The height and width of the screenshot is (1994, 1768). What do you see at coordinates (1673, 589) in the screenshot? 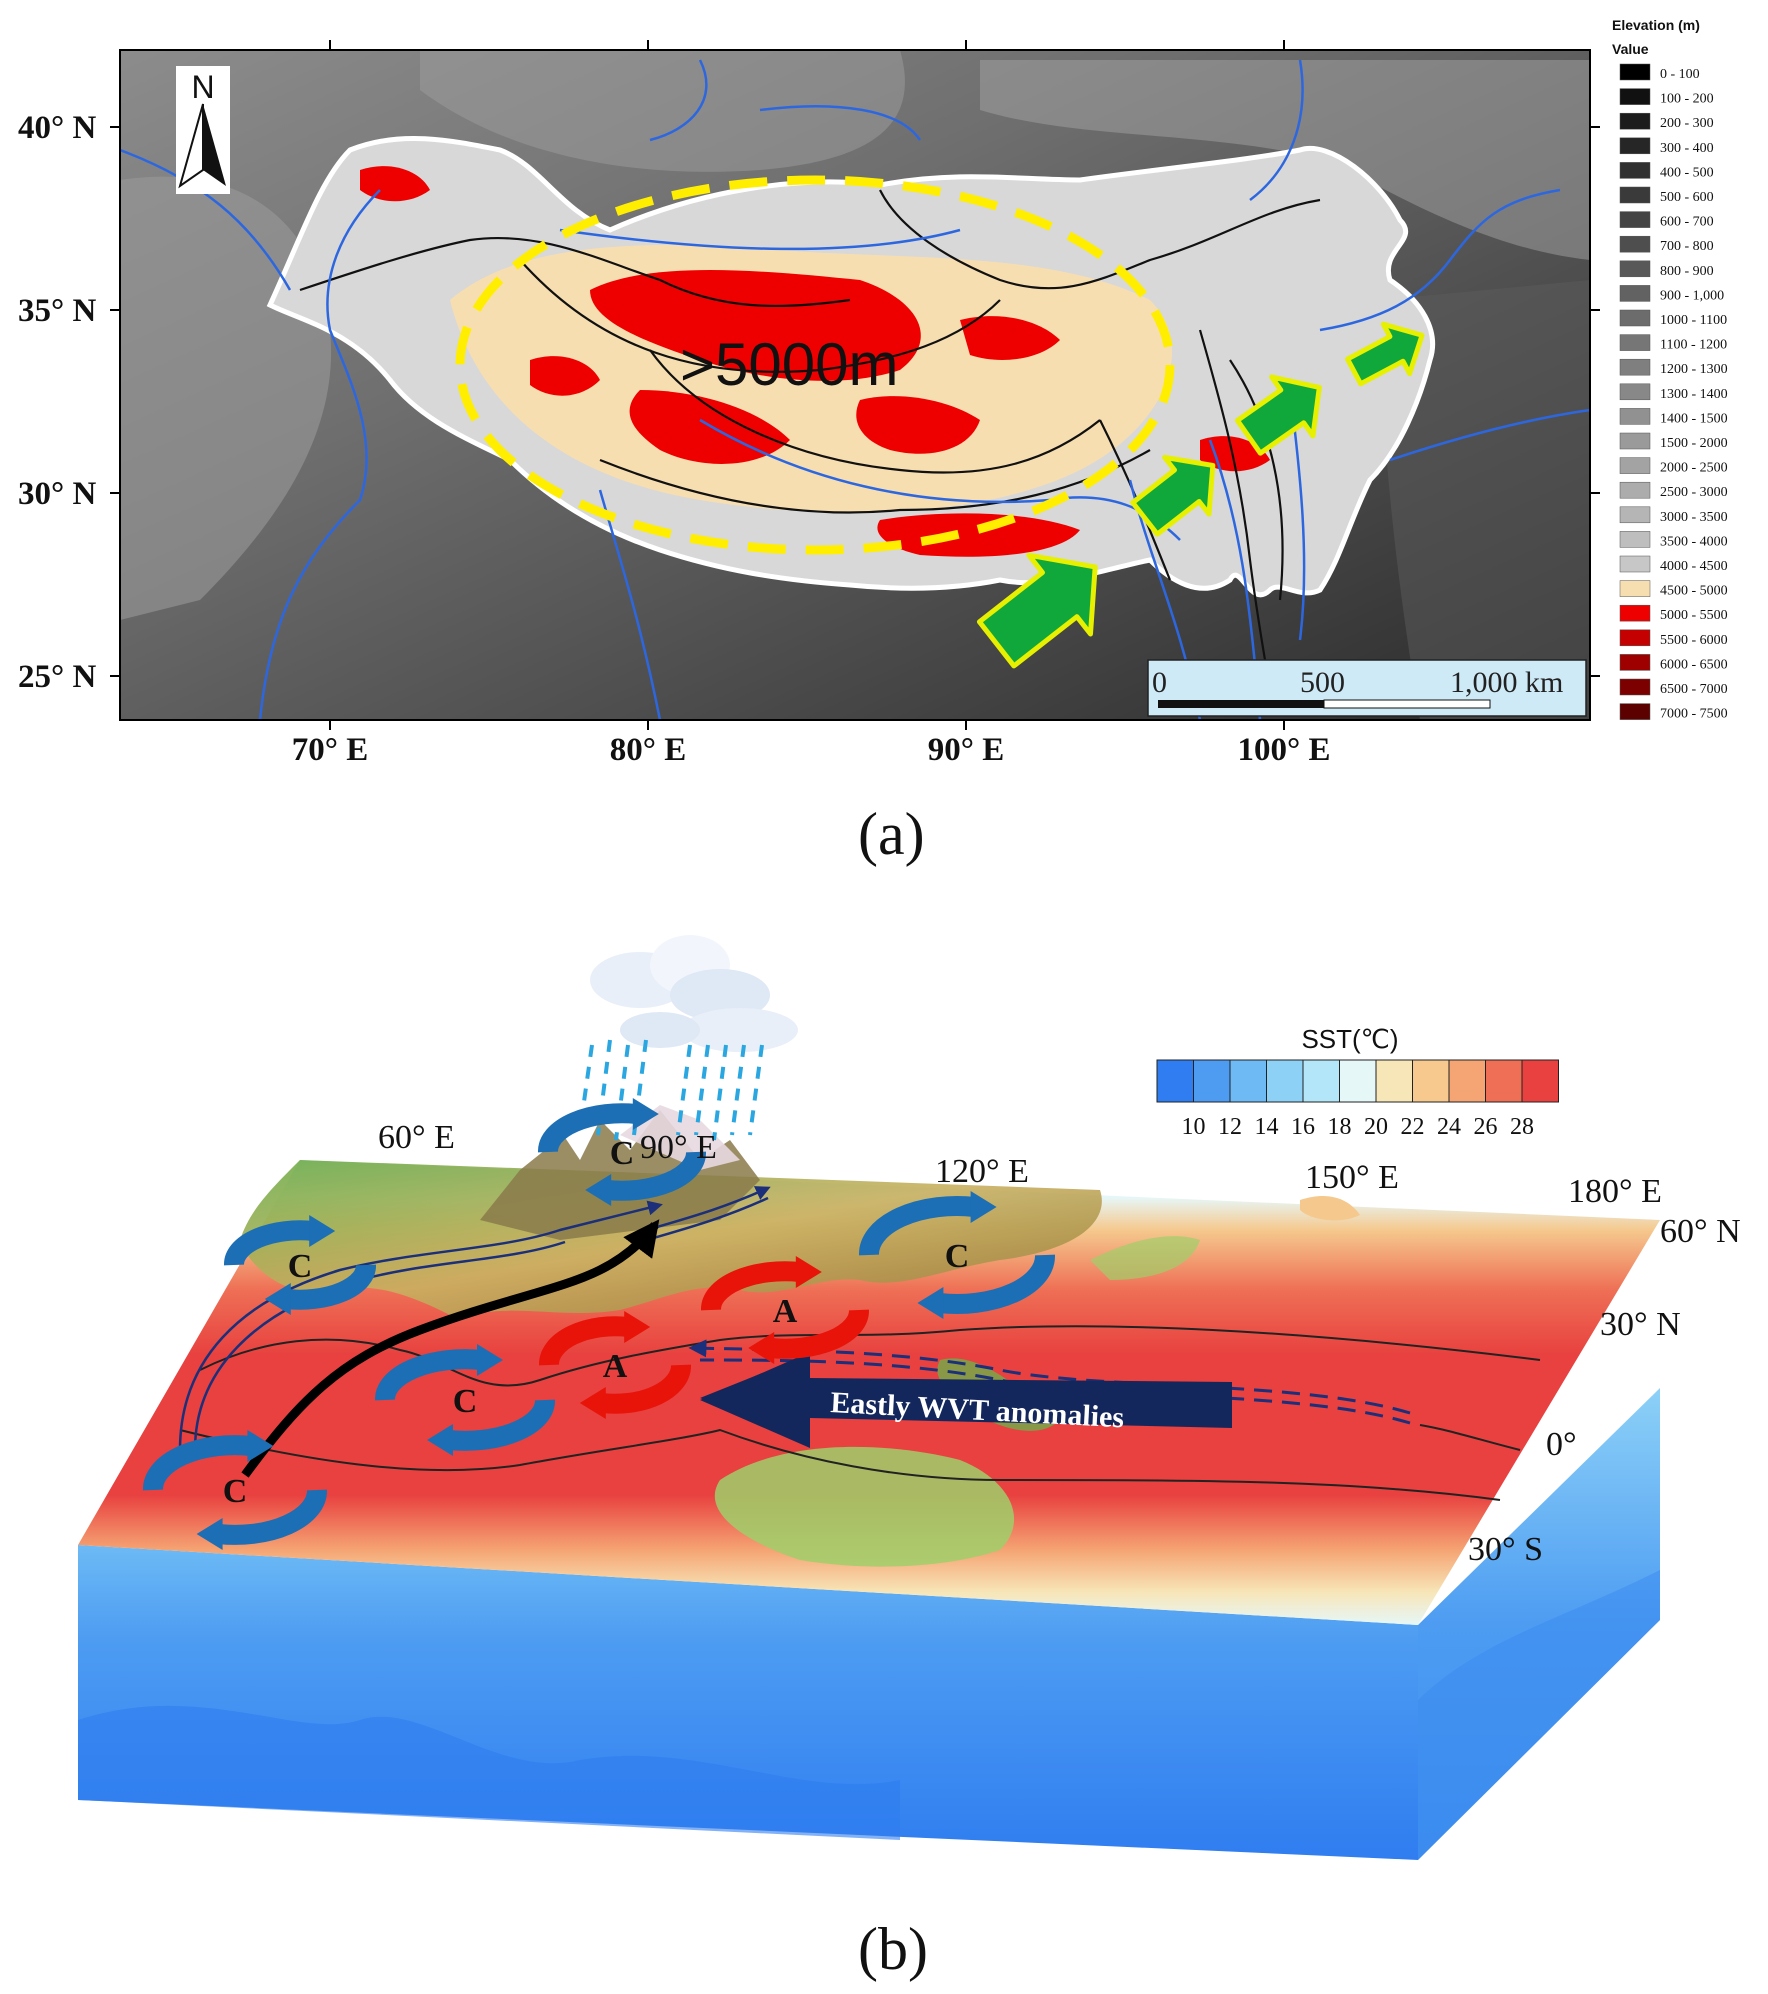
I see `legend-item: 4500 - 5000` at bounding box center [1673, 589].